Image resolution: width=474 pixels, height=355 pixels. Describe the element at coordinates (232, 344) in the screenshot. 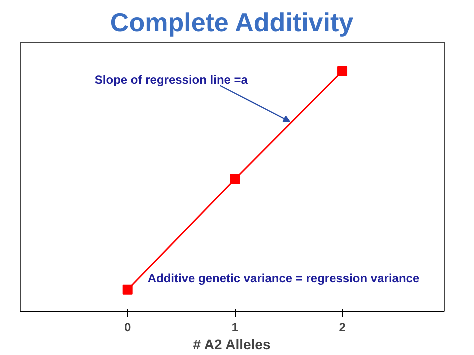

I see `x-axis-title: # A2 Alleles` at that location.